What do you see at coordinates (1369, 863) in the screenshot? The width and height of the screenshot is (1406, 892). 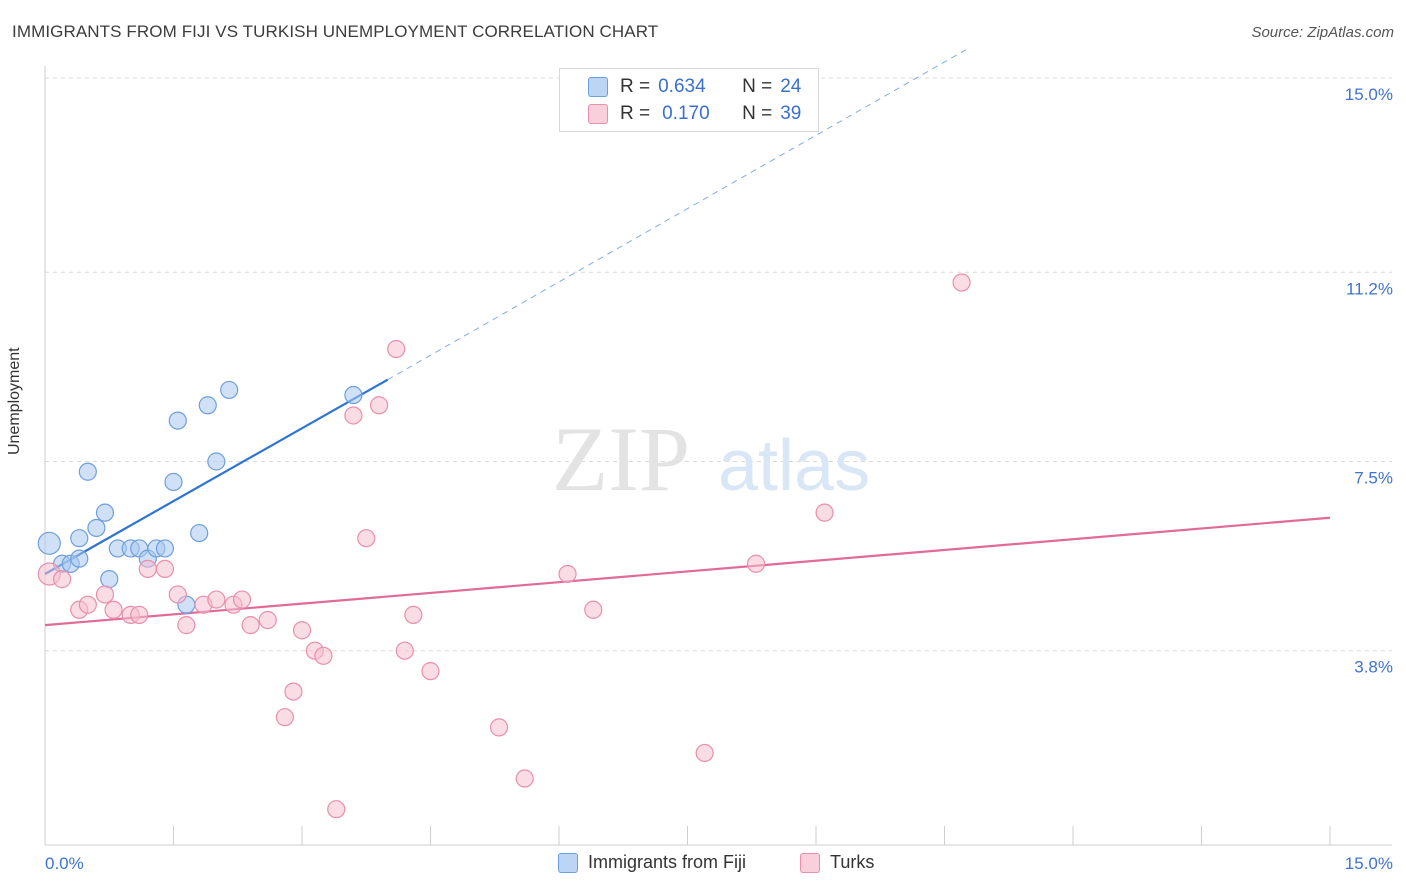 I see `x-tick-label-max: 15.0%` at bounding box center [1369, 863].